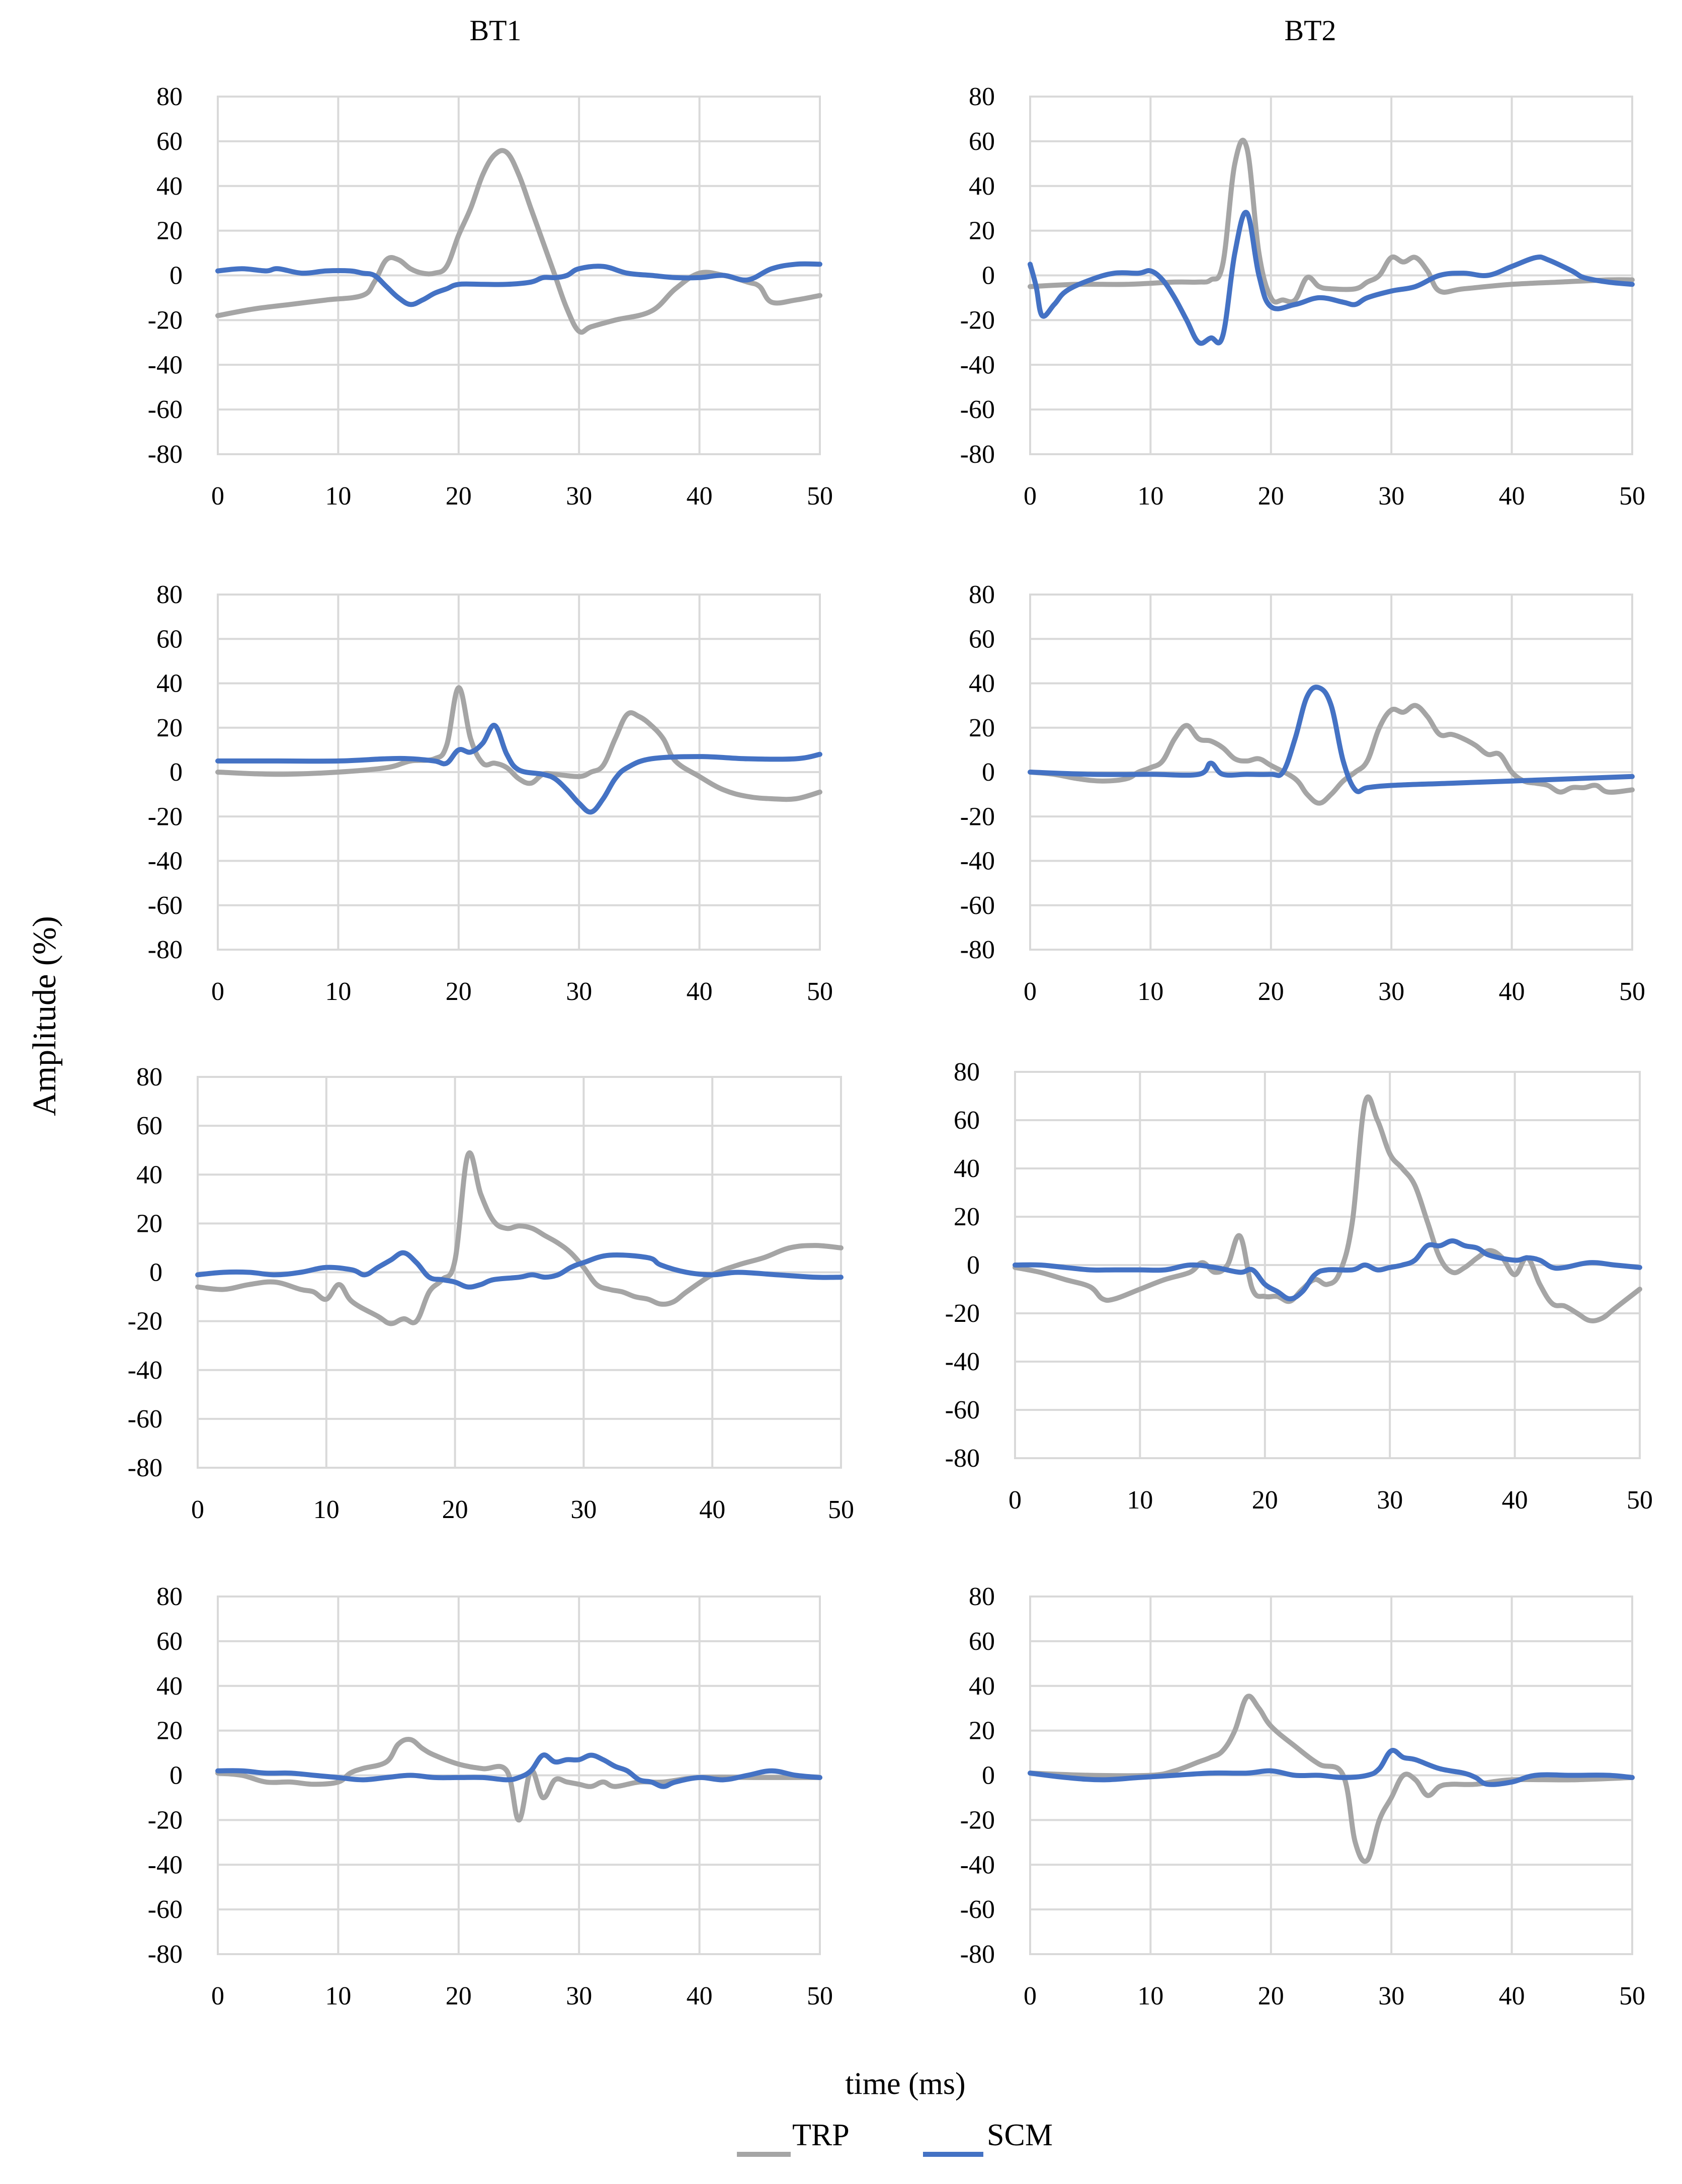  Describe the element at coordinates (1020, 2135) in the screenshot. I see `legend-label-scm: SCM` at that location.